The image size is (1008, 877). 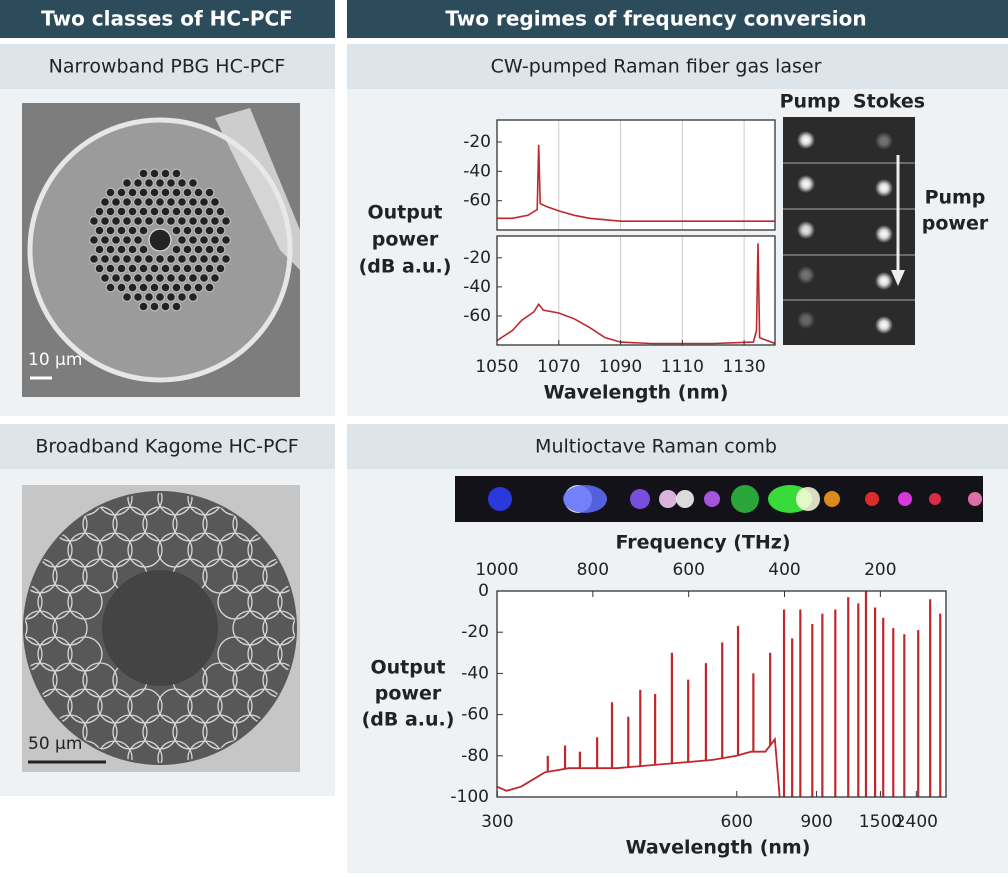 I want to click on comb-photo, so click(x=719, y=499).